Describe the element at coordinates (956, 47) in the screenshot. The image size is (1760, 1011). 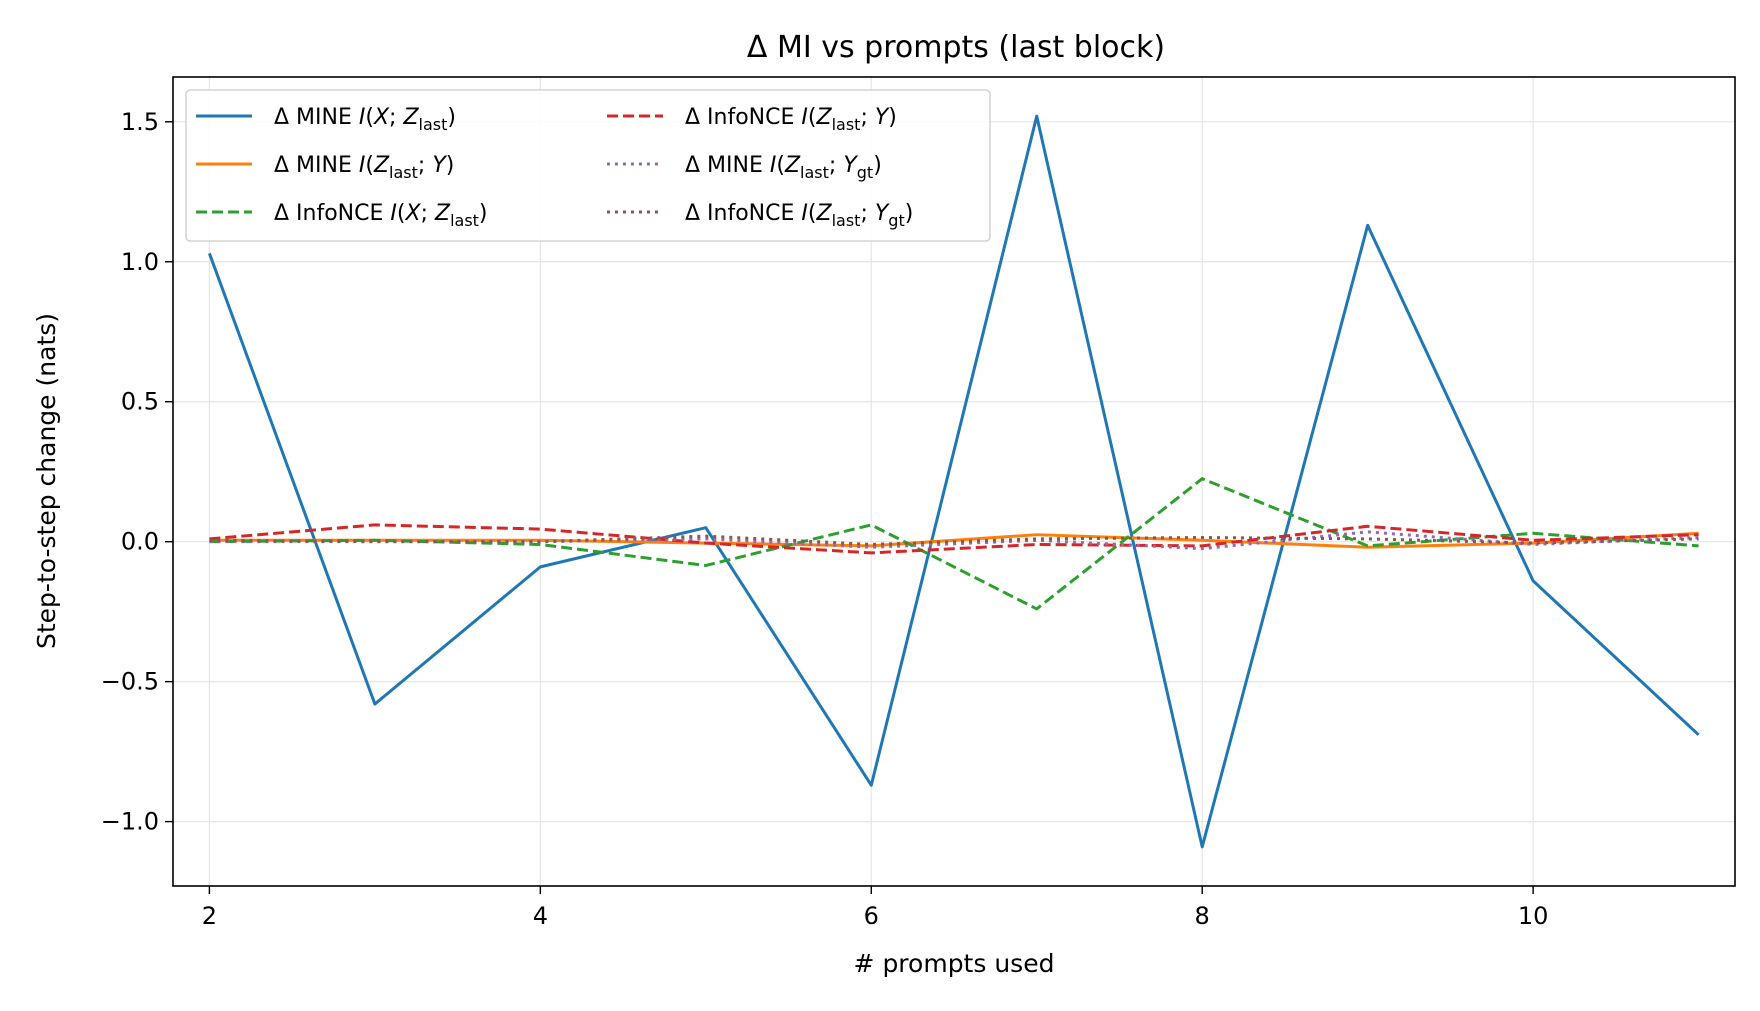
I see `chart-title: Δ MI vs prompts (last block)` at that location.